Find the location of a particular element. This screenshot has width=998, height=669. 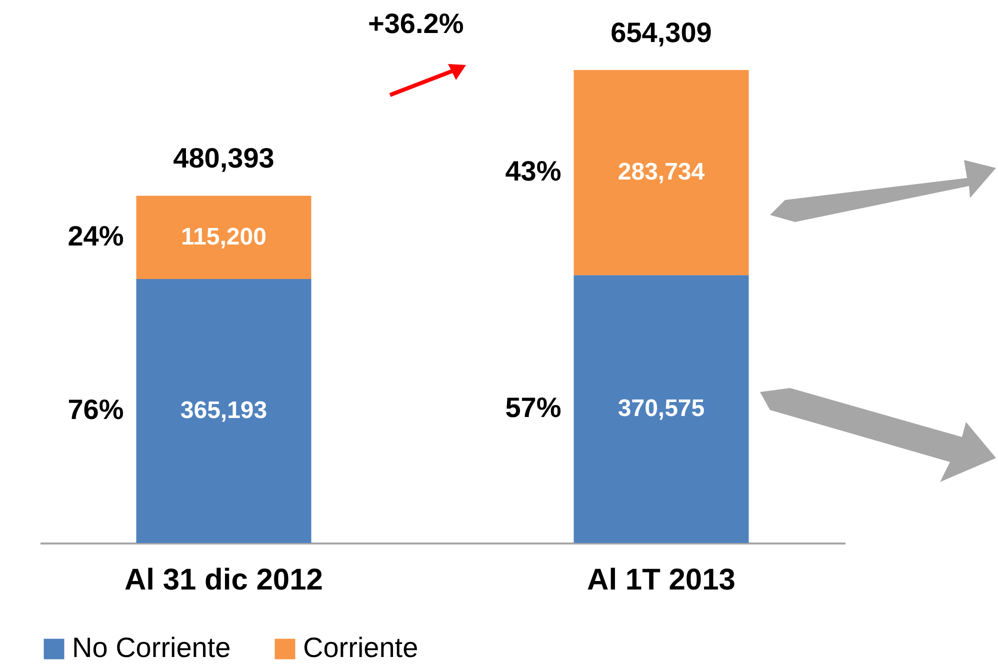

total-label: 480,393 is located at coordinates (223, 158).